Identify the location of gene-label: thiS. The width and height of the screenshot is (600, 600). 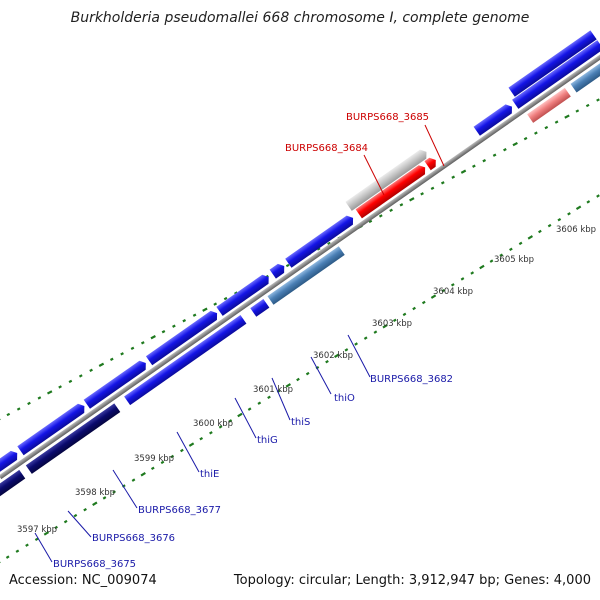
(300, 422).